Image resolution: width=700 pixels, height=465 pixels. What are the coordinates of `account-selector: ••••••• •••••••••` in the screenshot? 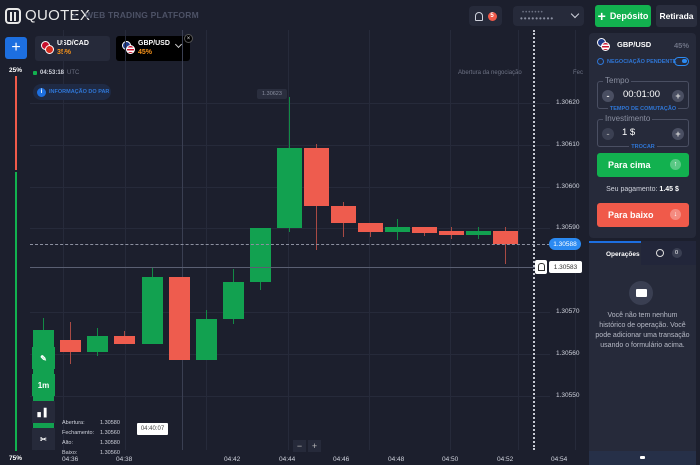 It's located at (548, 16).